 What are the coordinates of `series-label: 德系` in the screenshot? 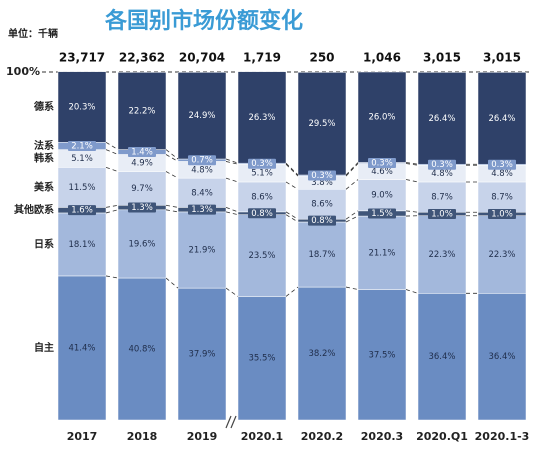 It's located at (43, 106).